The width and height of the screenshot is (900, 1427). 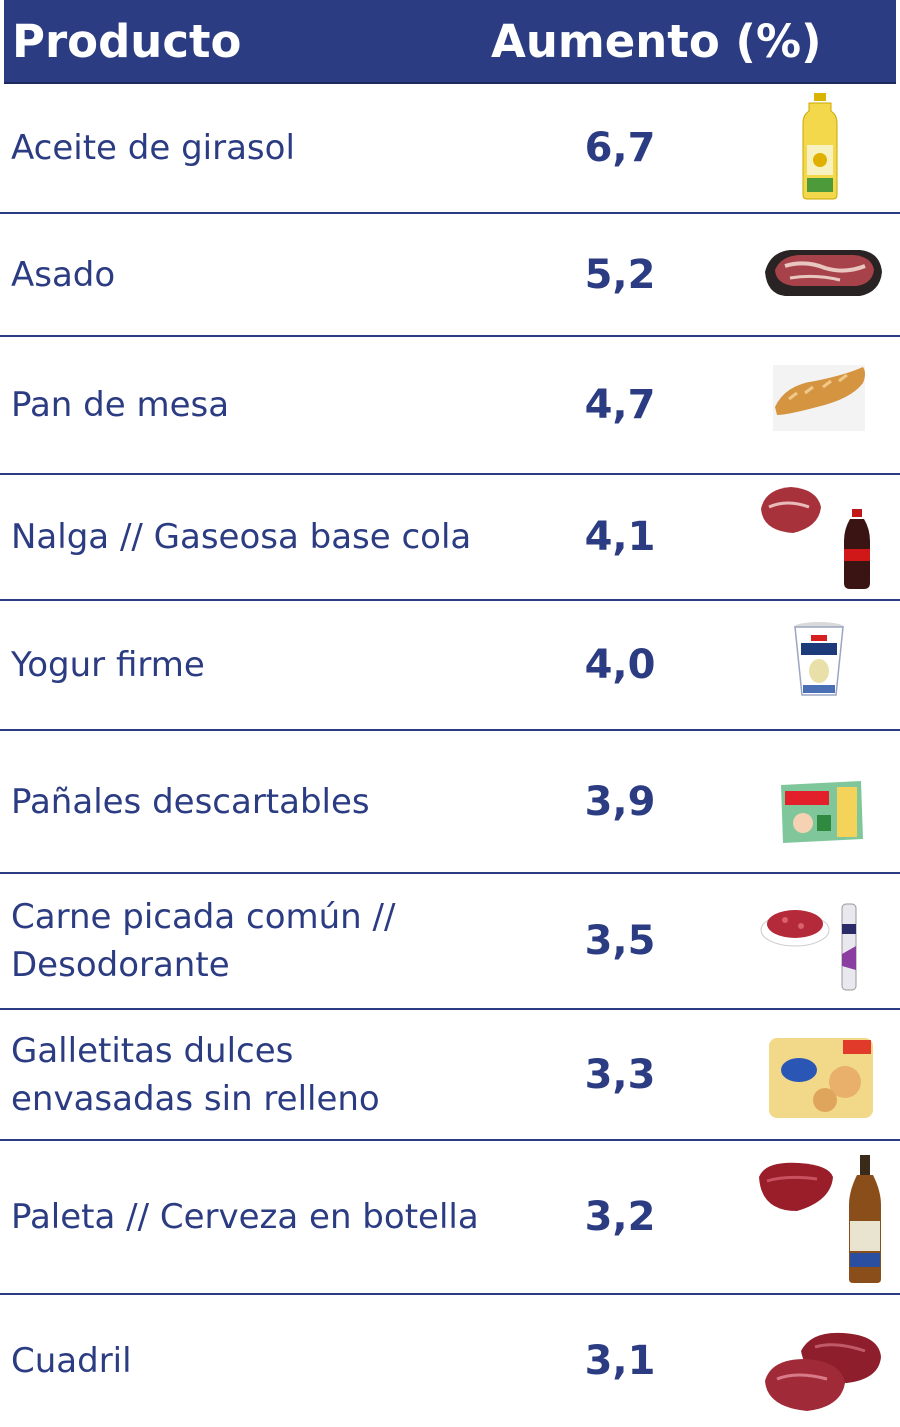 I want to click on product-name: Galletitas dulces envasadas sin relleno, so click(x=195, y=1074).